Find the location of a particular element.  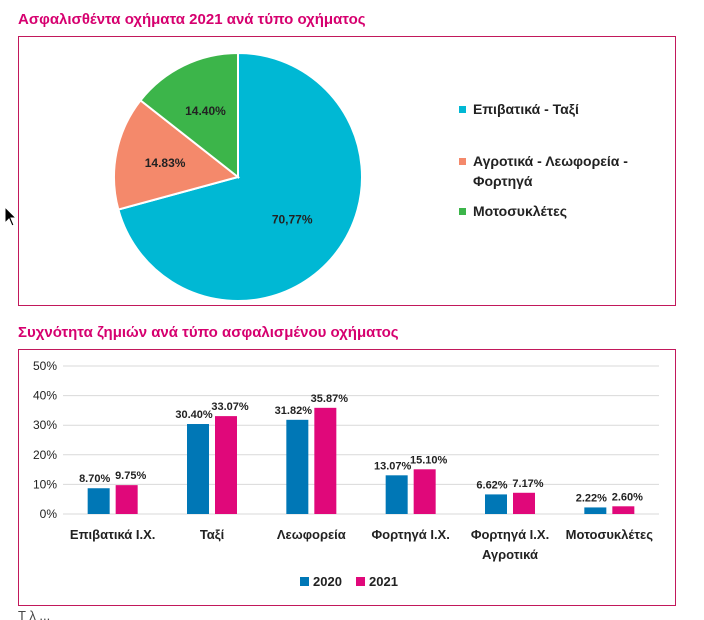

pie-chart: 70,77% 14.83% 14.40% is located at coordinates (238, 176).